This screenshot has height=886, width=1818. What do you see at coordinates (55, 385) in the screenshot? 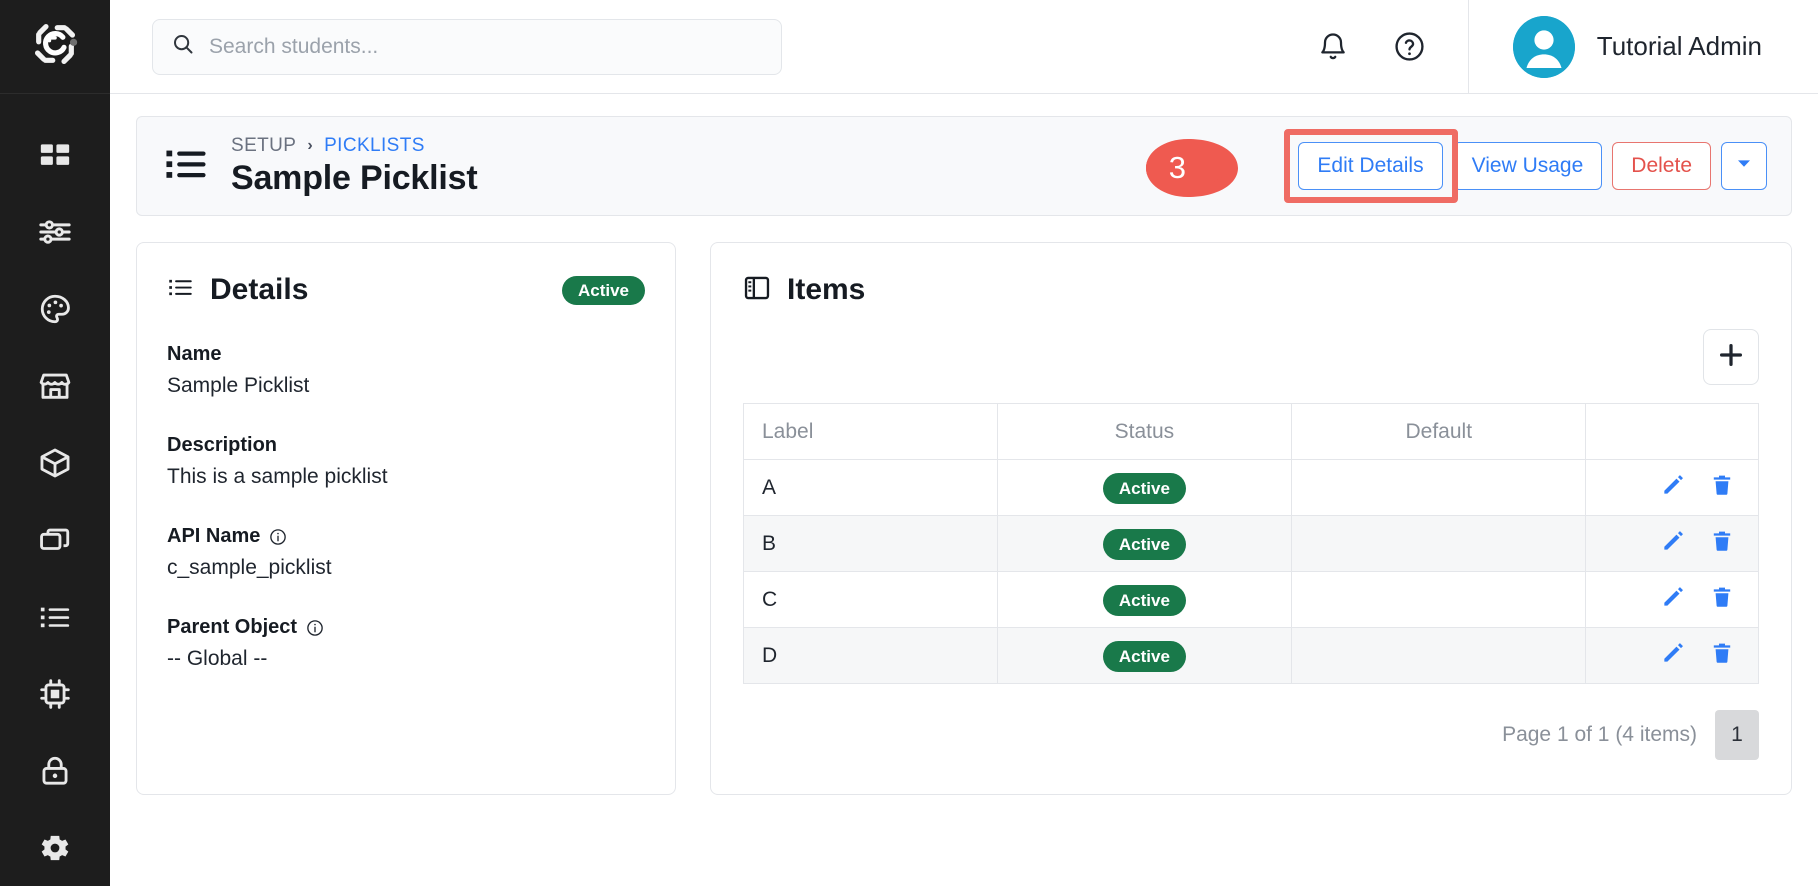
I see `sidebar-item-store` at bounding box center [55, 385].